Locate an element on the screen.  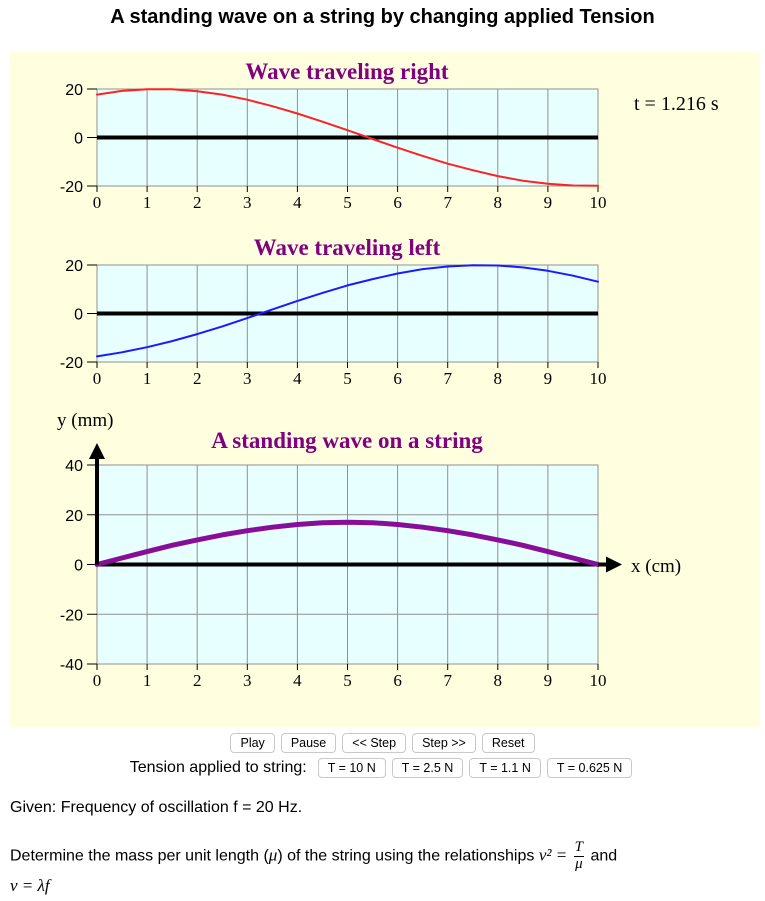
mu-symbol: μ is located at coordinates (273, 855).